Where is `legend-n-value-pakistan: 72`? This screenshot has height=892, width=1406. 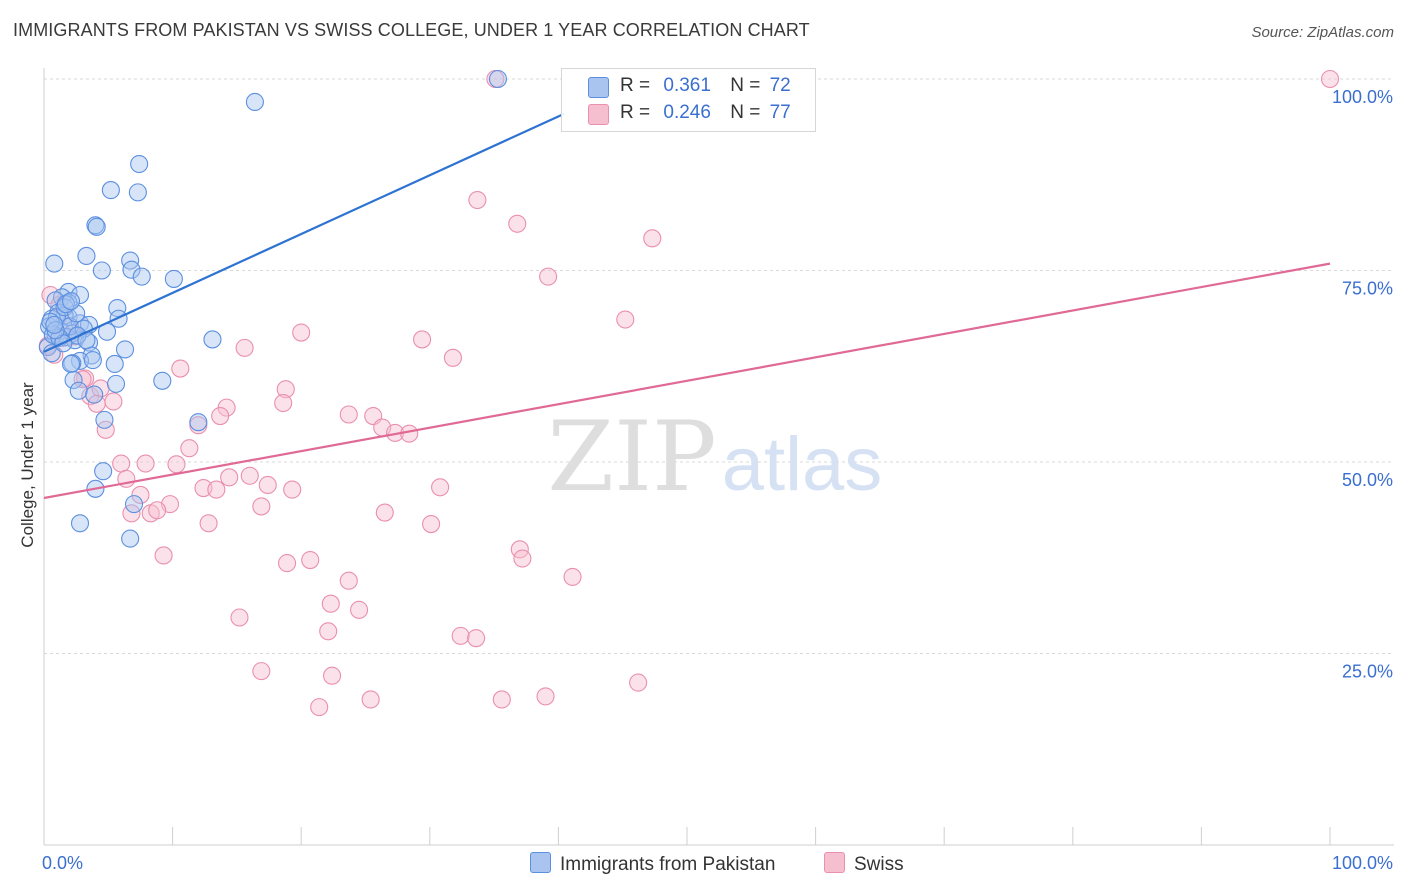
legend-n-value-pakistan: 72 is located at coordinates (780, 85).